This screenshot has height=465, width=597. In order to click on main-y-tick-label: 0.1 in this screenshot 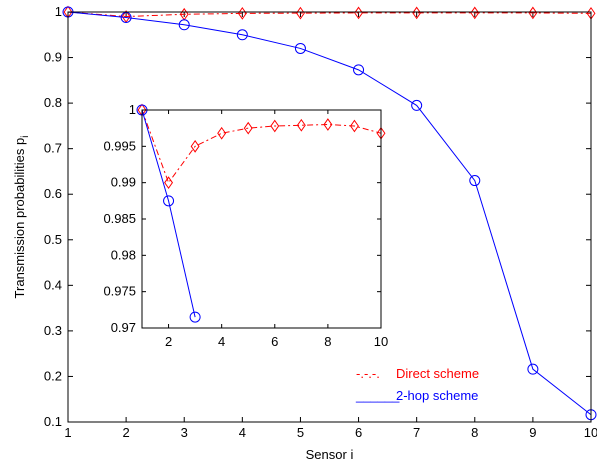, I will do `click(53, 421)`.